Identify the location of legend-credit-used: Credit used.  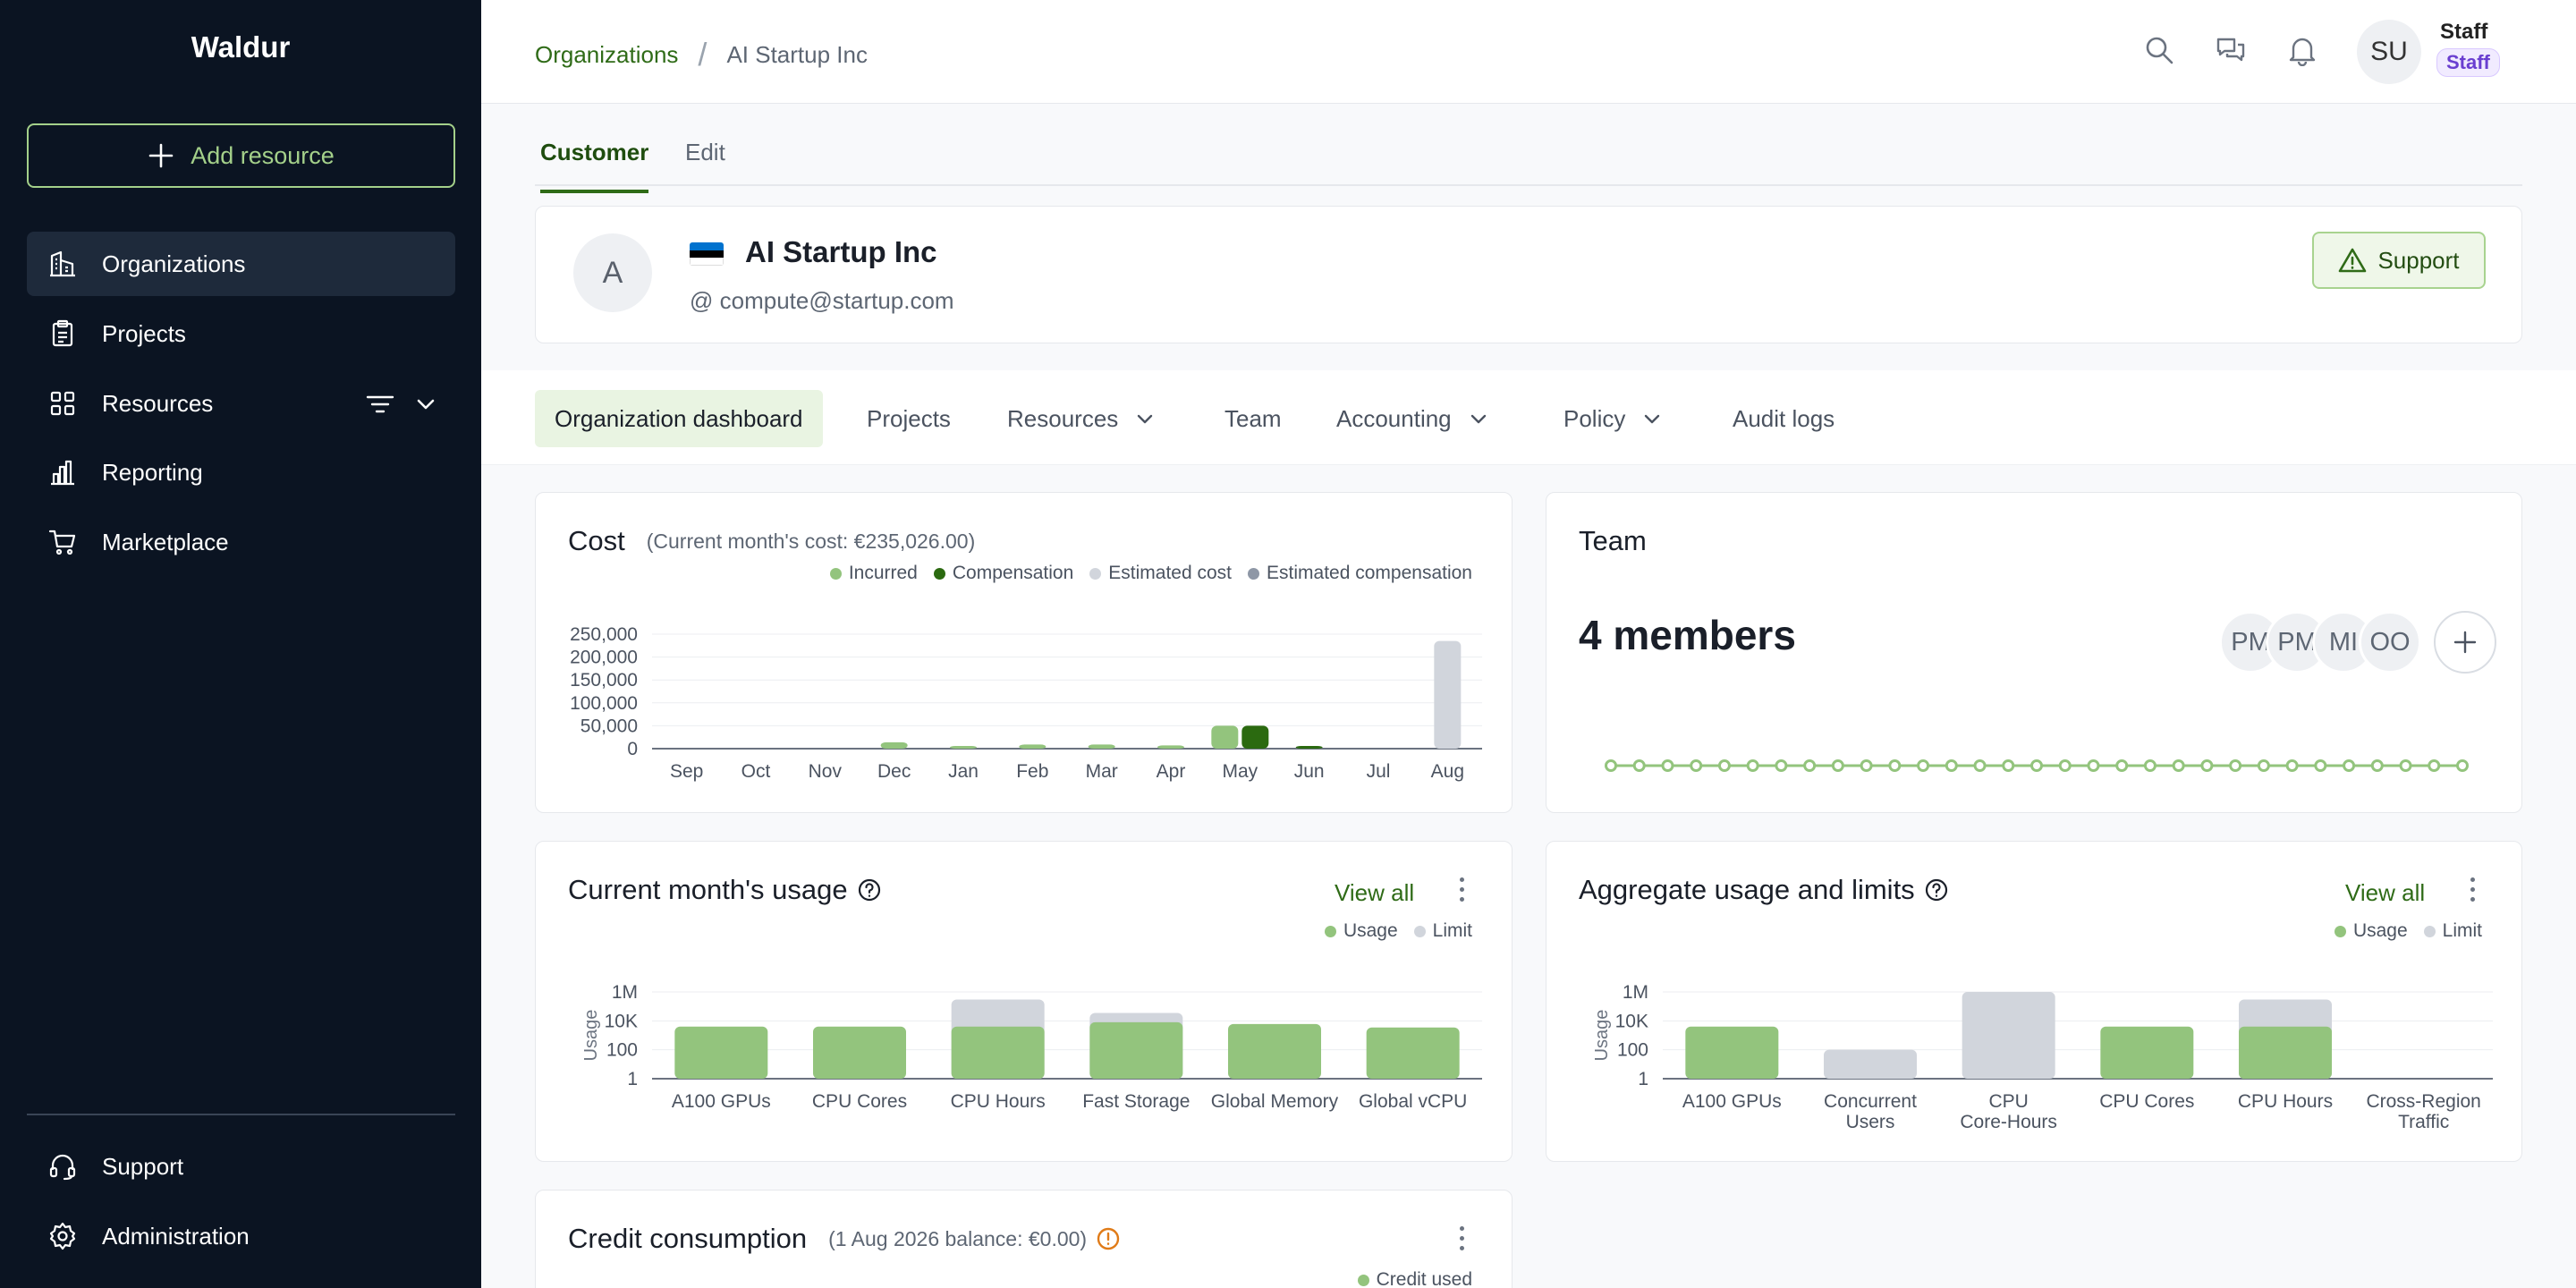
(1414, 1278).